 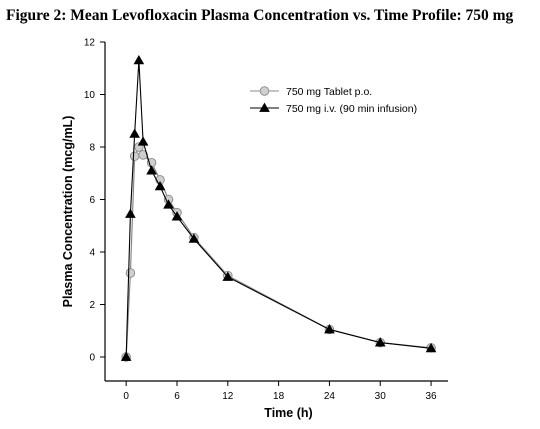 What do you see at coordinates (381, 396) in the screenshot?
I see `x-tick-label: 30` at bounding box center [381, 396].